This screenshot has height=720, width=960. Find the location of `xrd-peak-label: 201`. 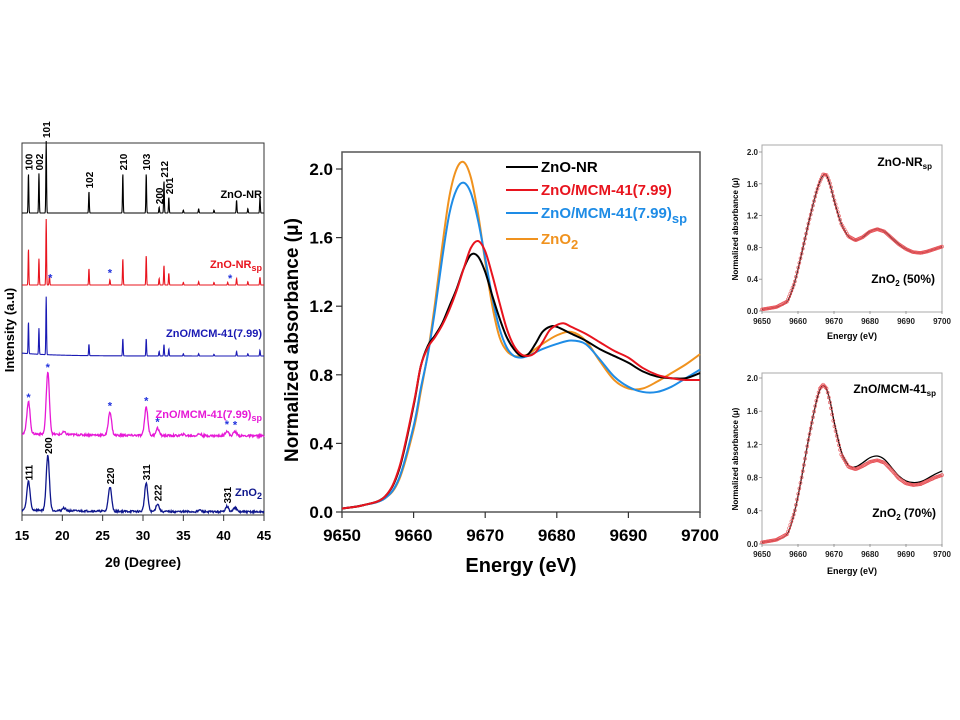

xrd-peak-label: 201 is located at coordinates (170, 185).